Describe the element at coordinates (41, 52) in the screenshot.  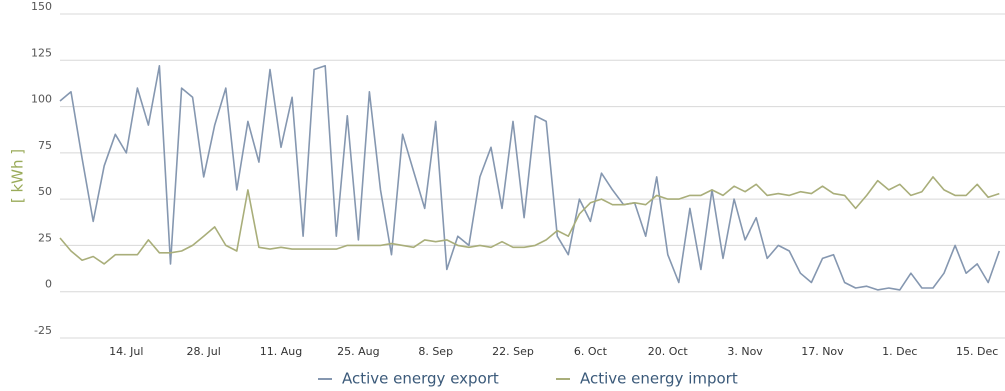
I see `y-tick-label: 125` at that location.